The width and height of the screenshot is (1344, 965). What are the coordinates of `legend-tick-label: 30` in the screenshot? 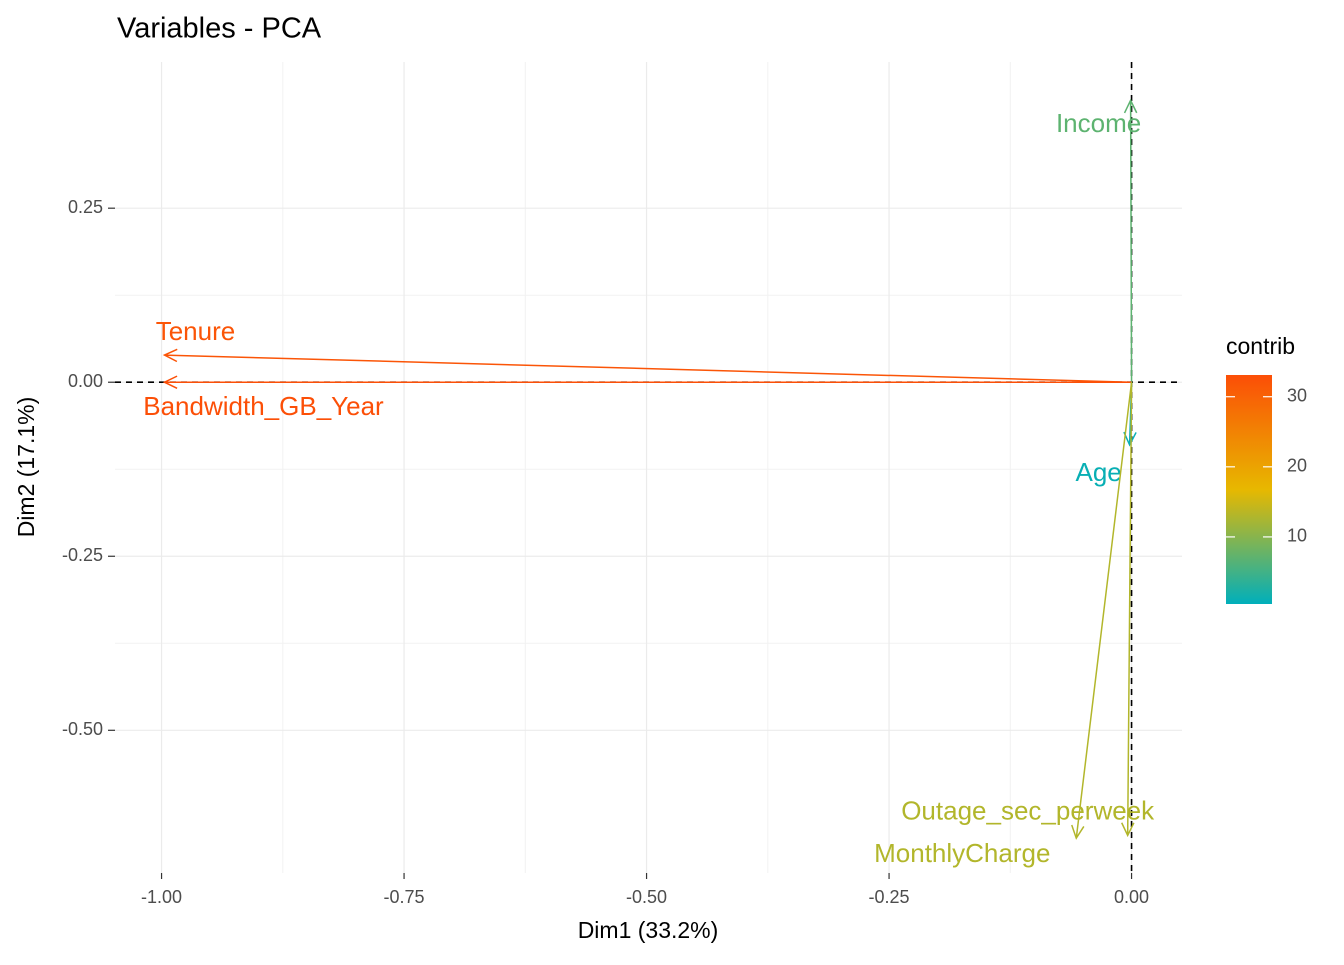 It's located at (1297, 395).